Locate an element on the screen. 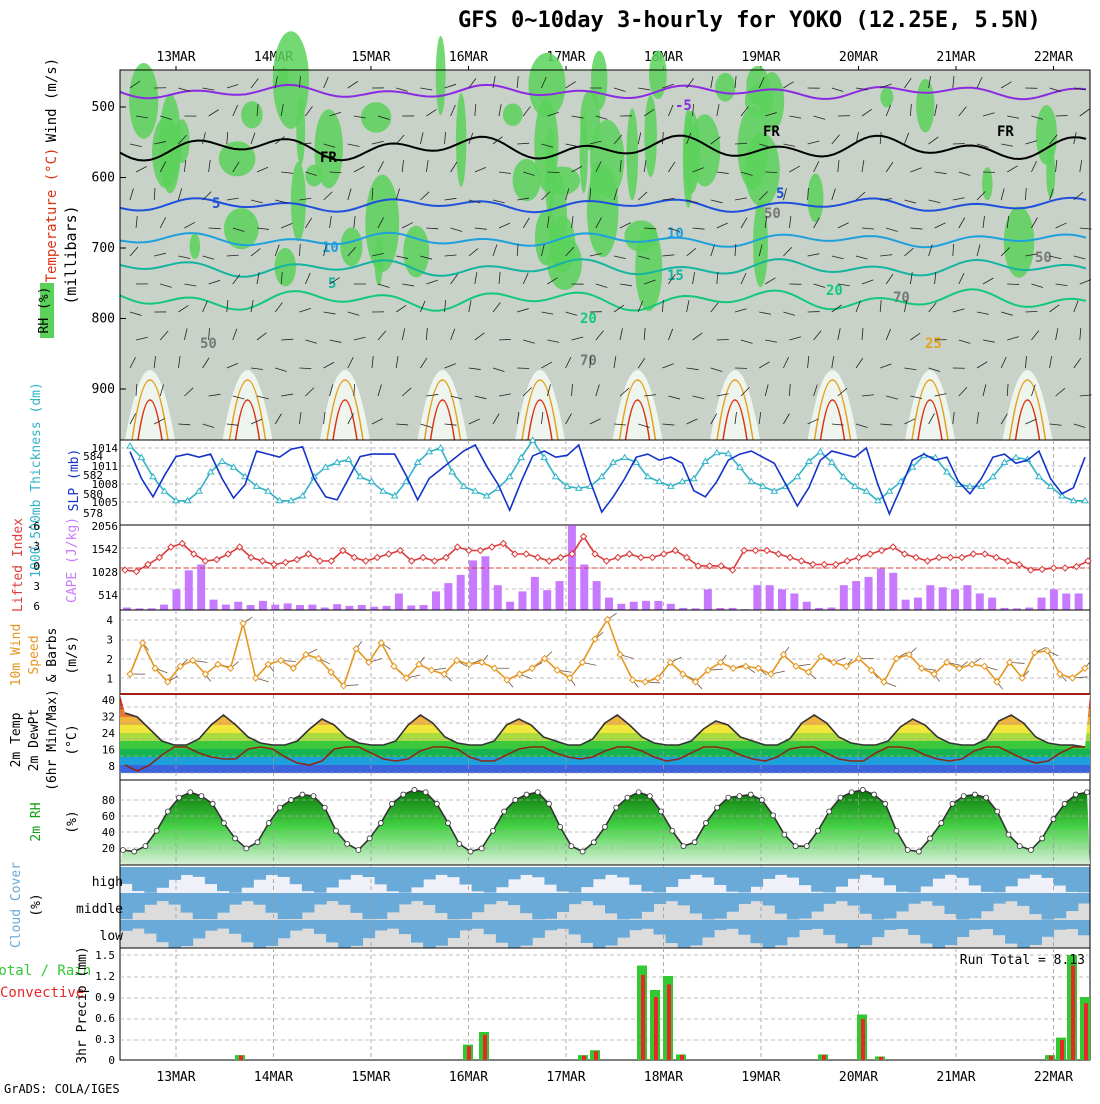  slp-tick-label: 1005 is located at coordinates (105, 502).